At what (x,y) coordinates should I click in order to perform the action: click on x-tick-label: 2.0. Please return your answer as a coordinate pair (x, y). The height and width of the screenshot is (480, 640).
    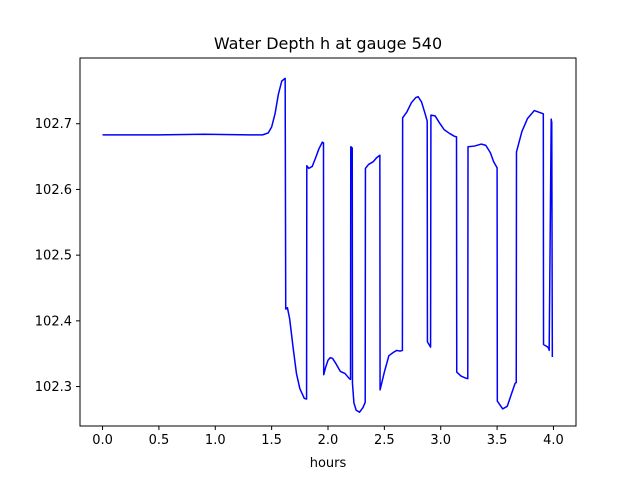
    Looking at the image, I should click on (328, 440).